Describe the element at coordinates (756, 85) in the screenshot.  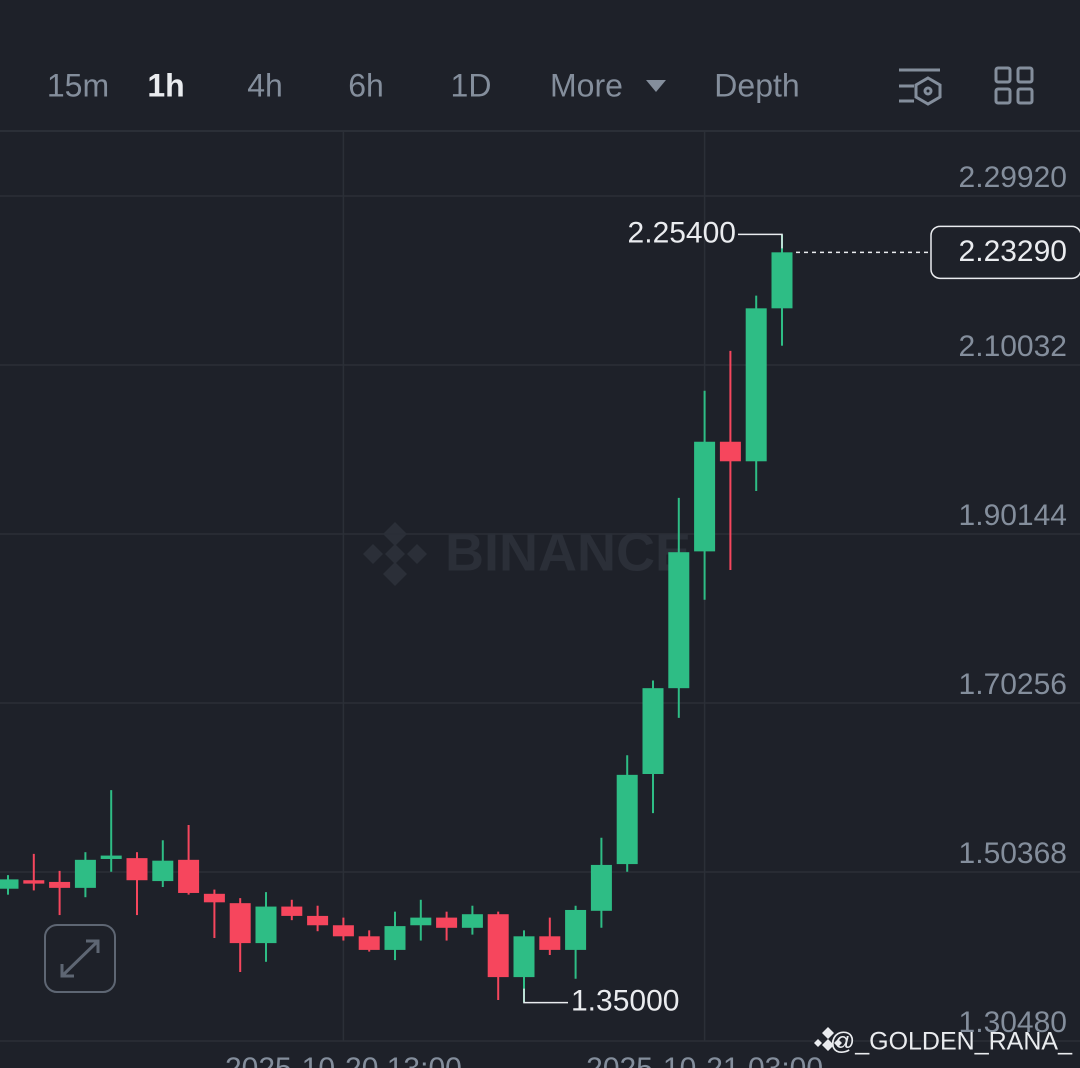
I see `depth-tab: Depth` at that location.